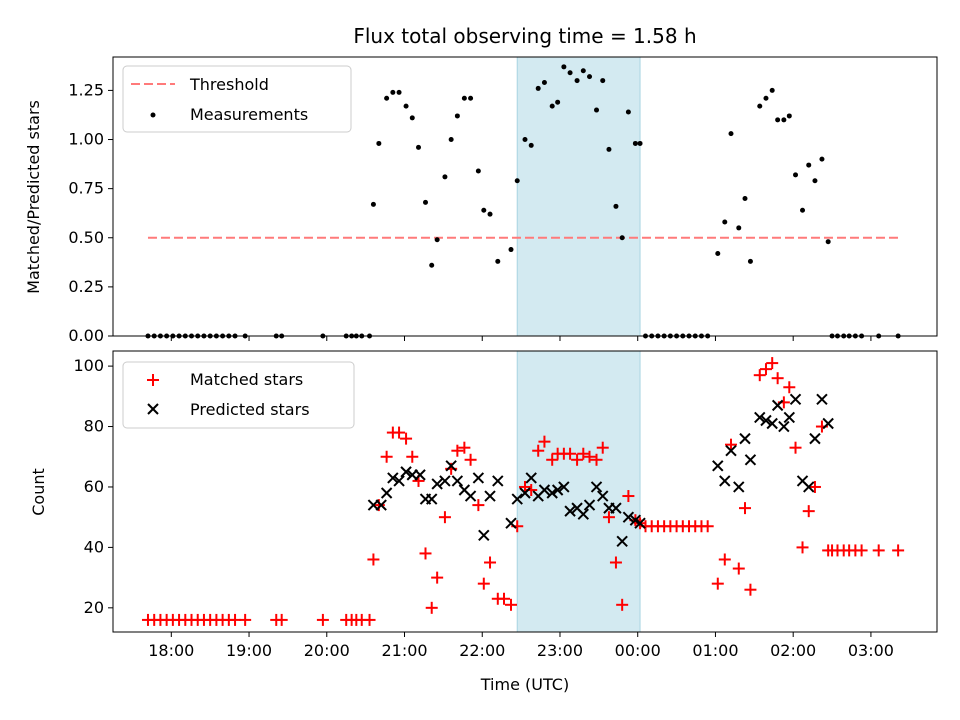 This screenshot has height=720, width=960. I want to click on top-legend: Threshold Measurements, so click(237, 99).